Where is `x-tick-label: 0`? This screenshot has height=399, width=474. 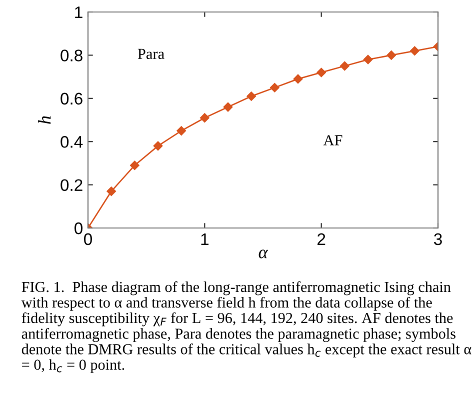 x-tick-label: 0 is located at coordinates (88, 239).